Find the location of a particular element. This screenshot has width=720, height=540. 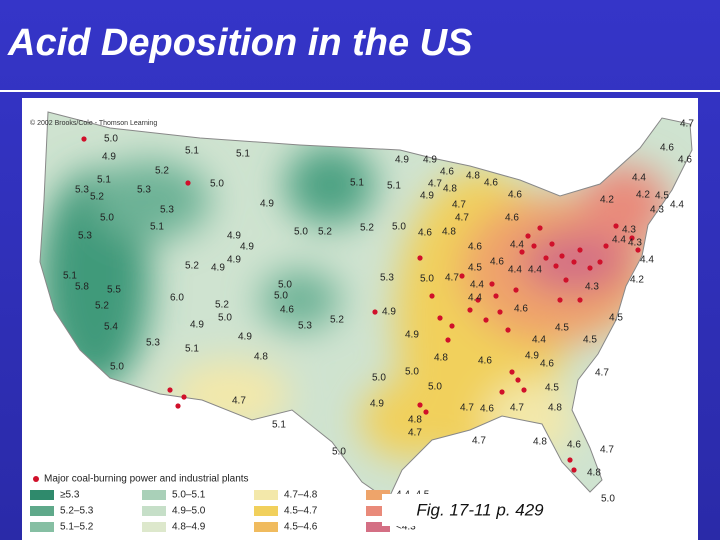

legend-label: 4.5–4.6 is located at coordinates (301, 527).